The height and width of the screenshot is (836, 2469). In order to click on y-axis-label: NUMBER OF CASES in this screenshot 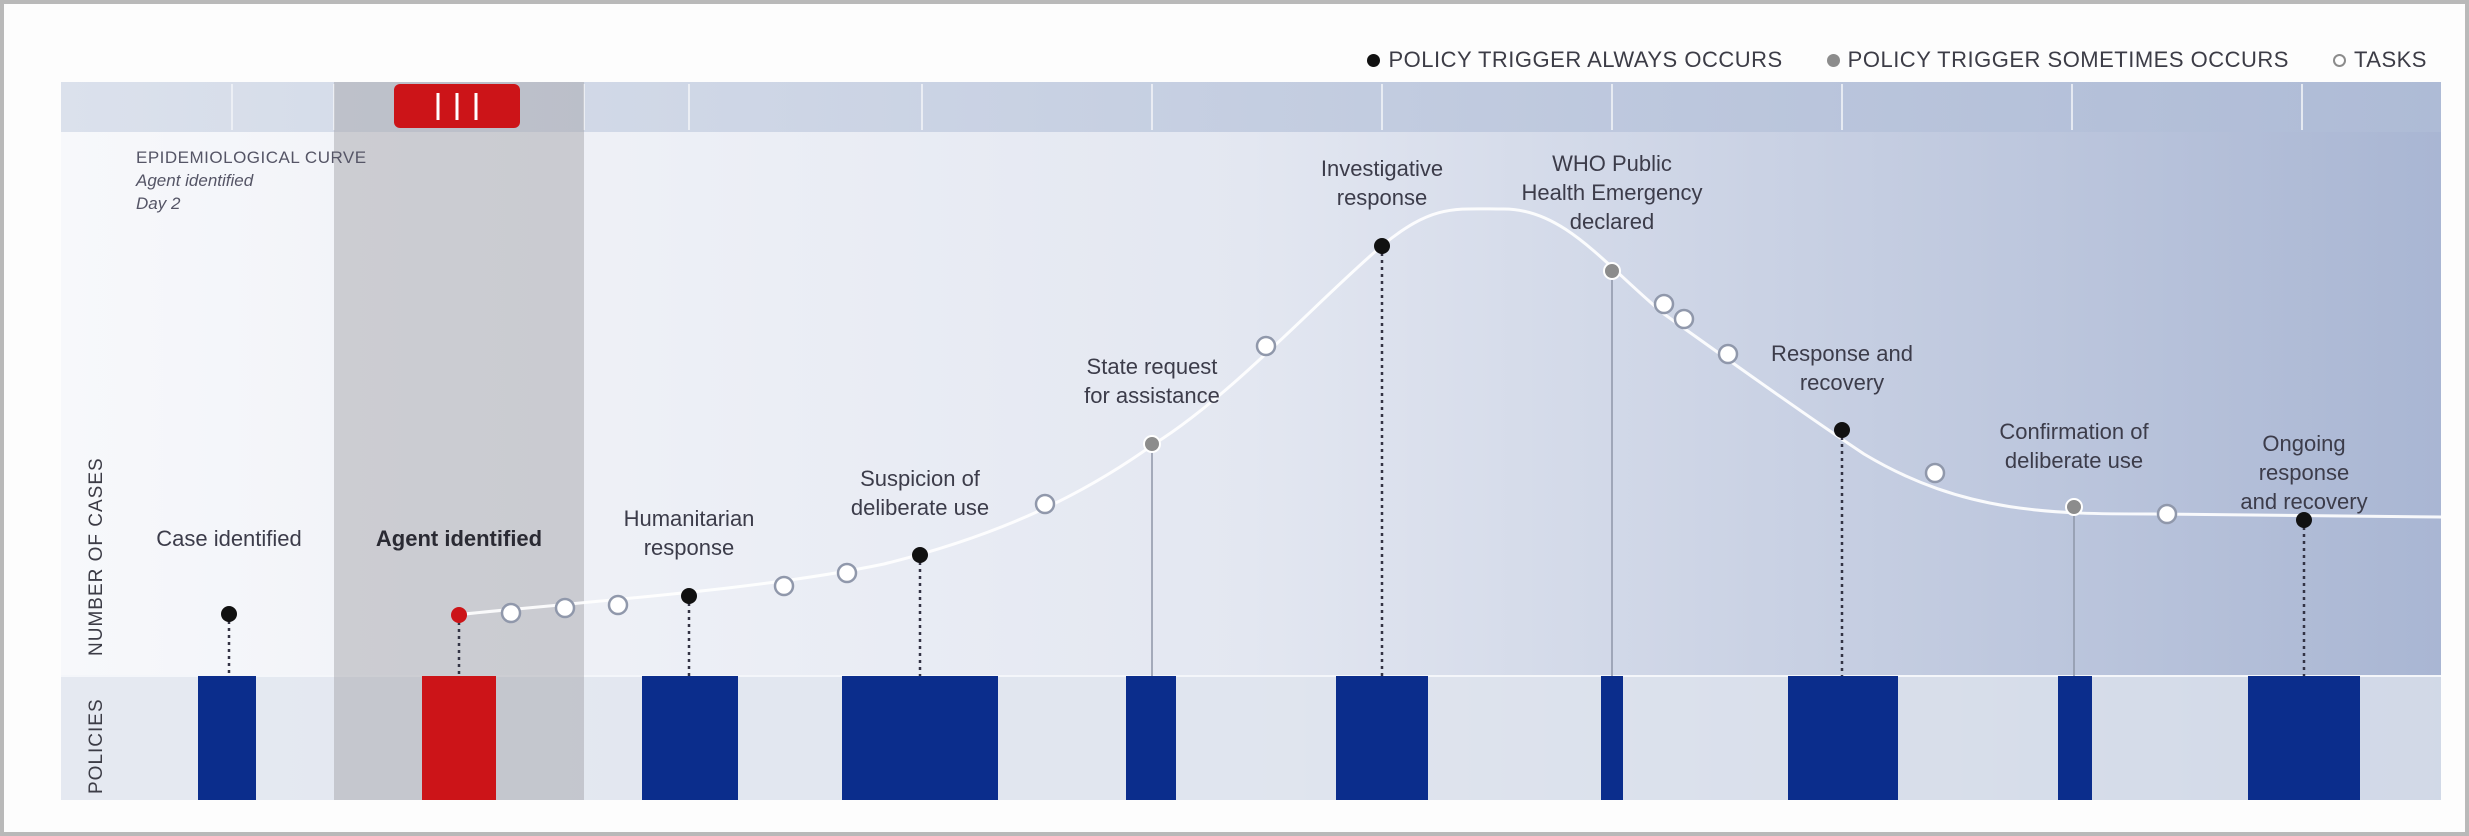, I will do `click(96, 556)`.